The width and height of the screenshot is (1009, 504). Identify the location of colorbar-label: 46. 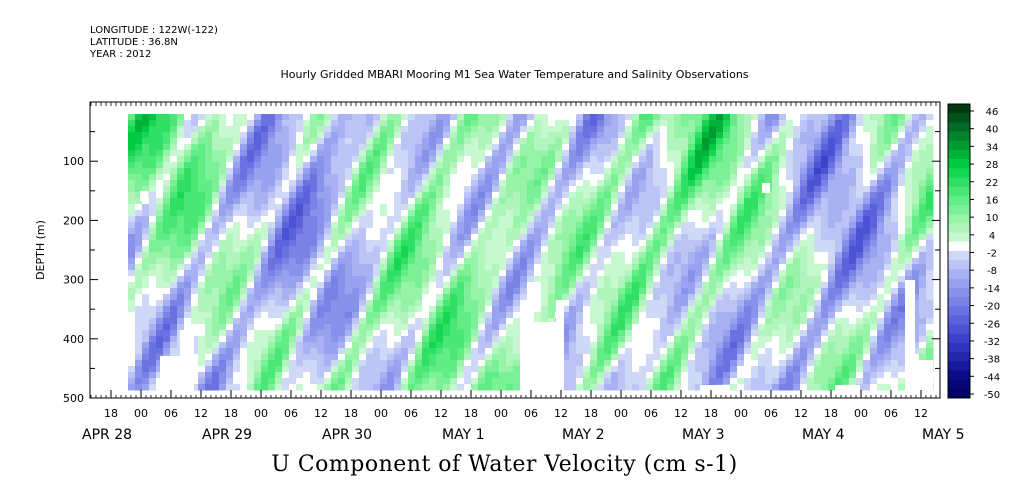
(992, 112).